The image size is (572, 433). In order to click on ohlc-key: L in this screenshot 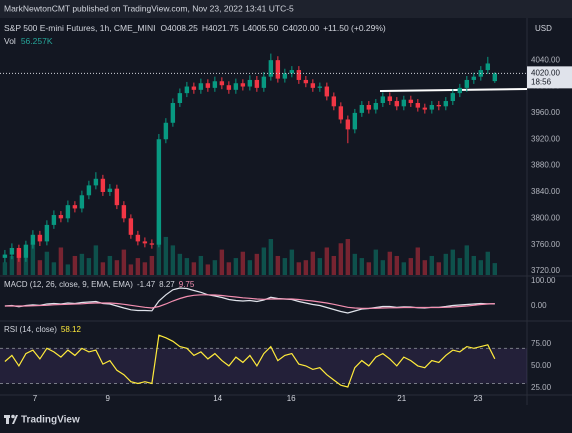, I will do `click(245, 28)`.